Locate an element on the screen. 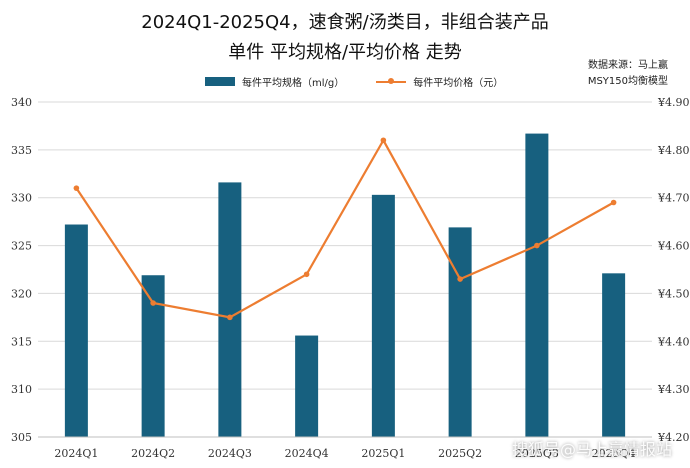 The height and width of the screenshot is (468, 690). legend-label-line: 每件平均价格（元） is located at coordinates (458, 83).